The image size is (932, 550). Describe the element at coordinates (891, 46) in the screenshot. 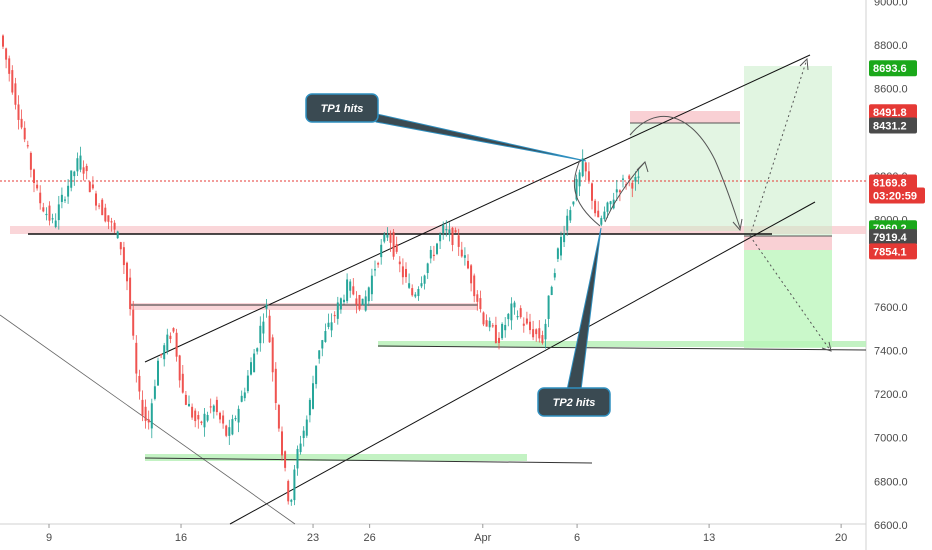

I see `y-tick-label: 8800.0` at that location.